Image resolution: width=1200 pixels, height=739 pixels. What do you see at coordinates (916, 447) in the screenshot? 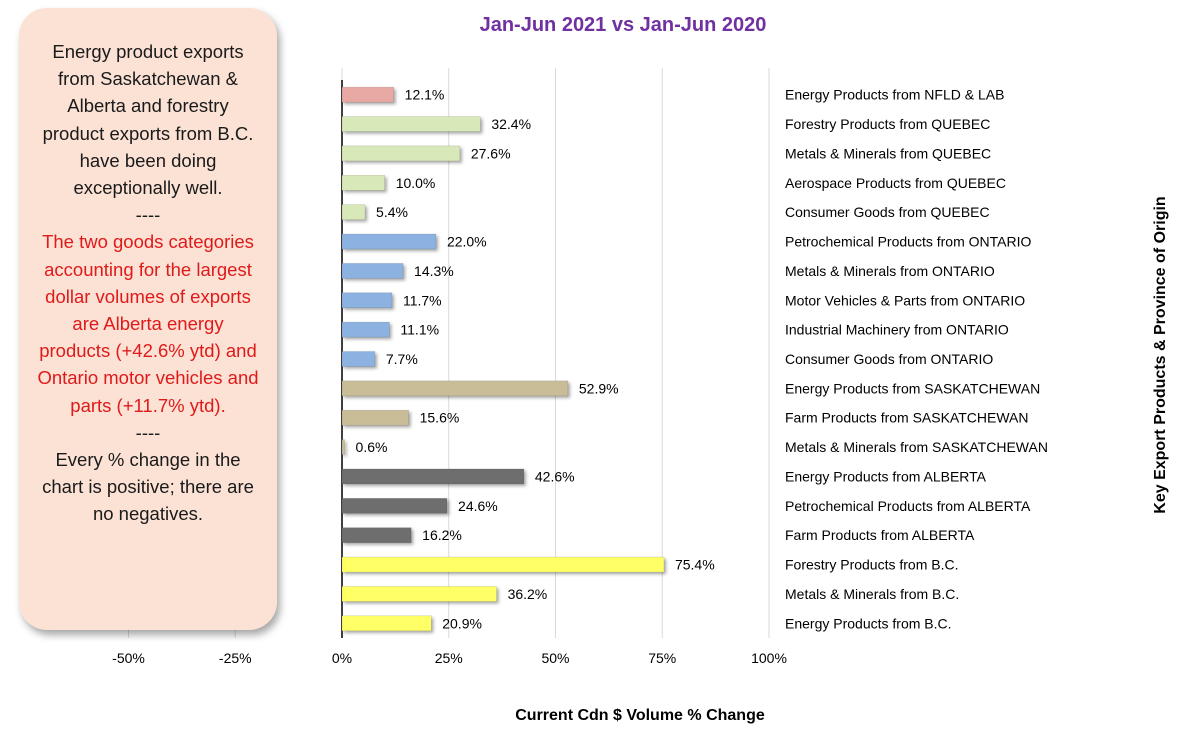
I see `category-label: Metals & Minerals from SASKATCHEWAN` at bounding box center [916, 447].